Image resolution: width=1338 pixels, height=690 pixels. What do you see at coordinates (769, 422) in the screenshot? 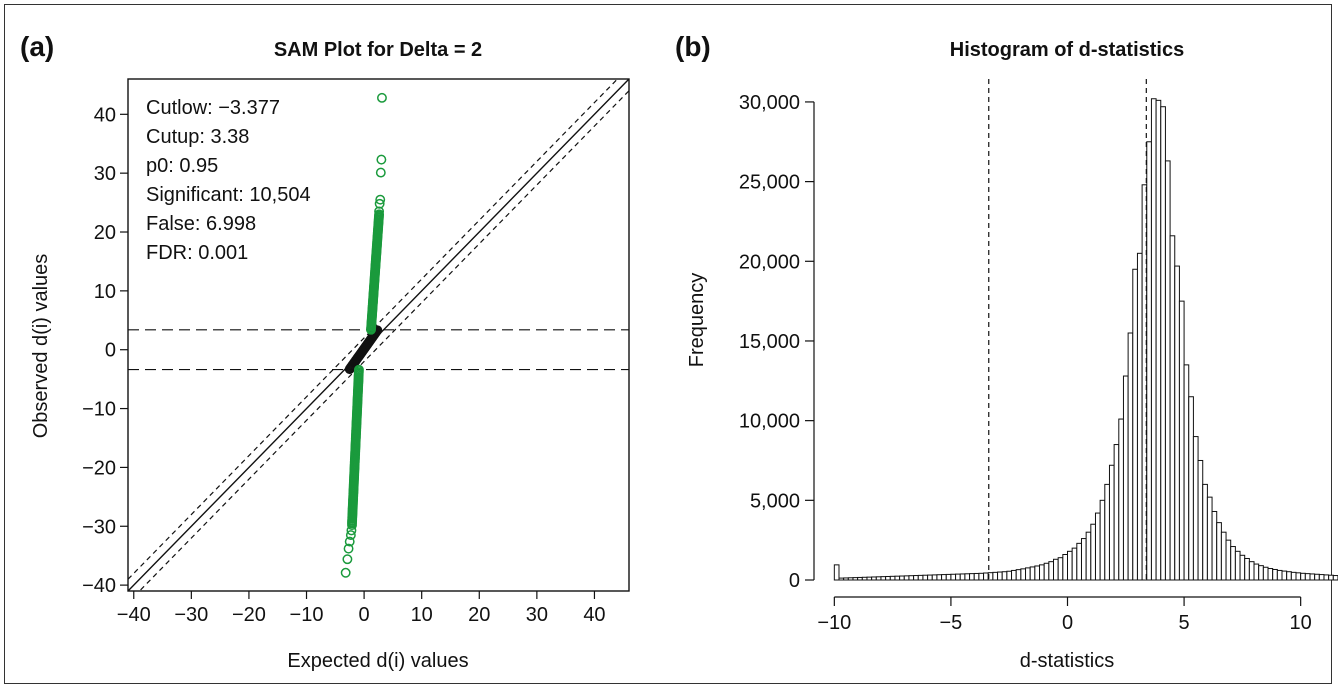
I see `panel-b-y-tick-label: 10,000` at bounding box center [769, 422].